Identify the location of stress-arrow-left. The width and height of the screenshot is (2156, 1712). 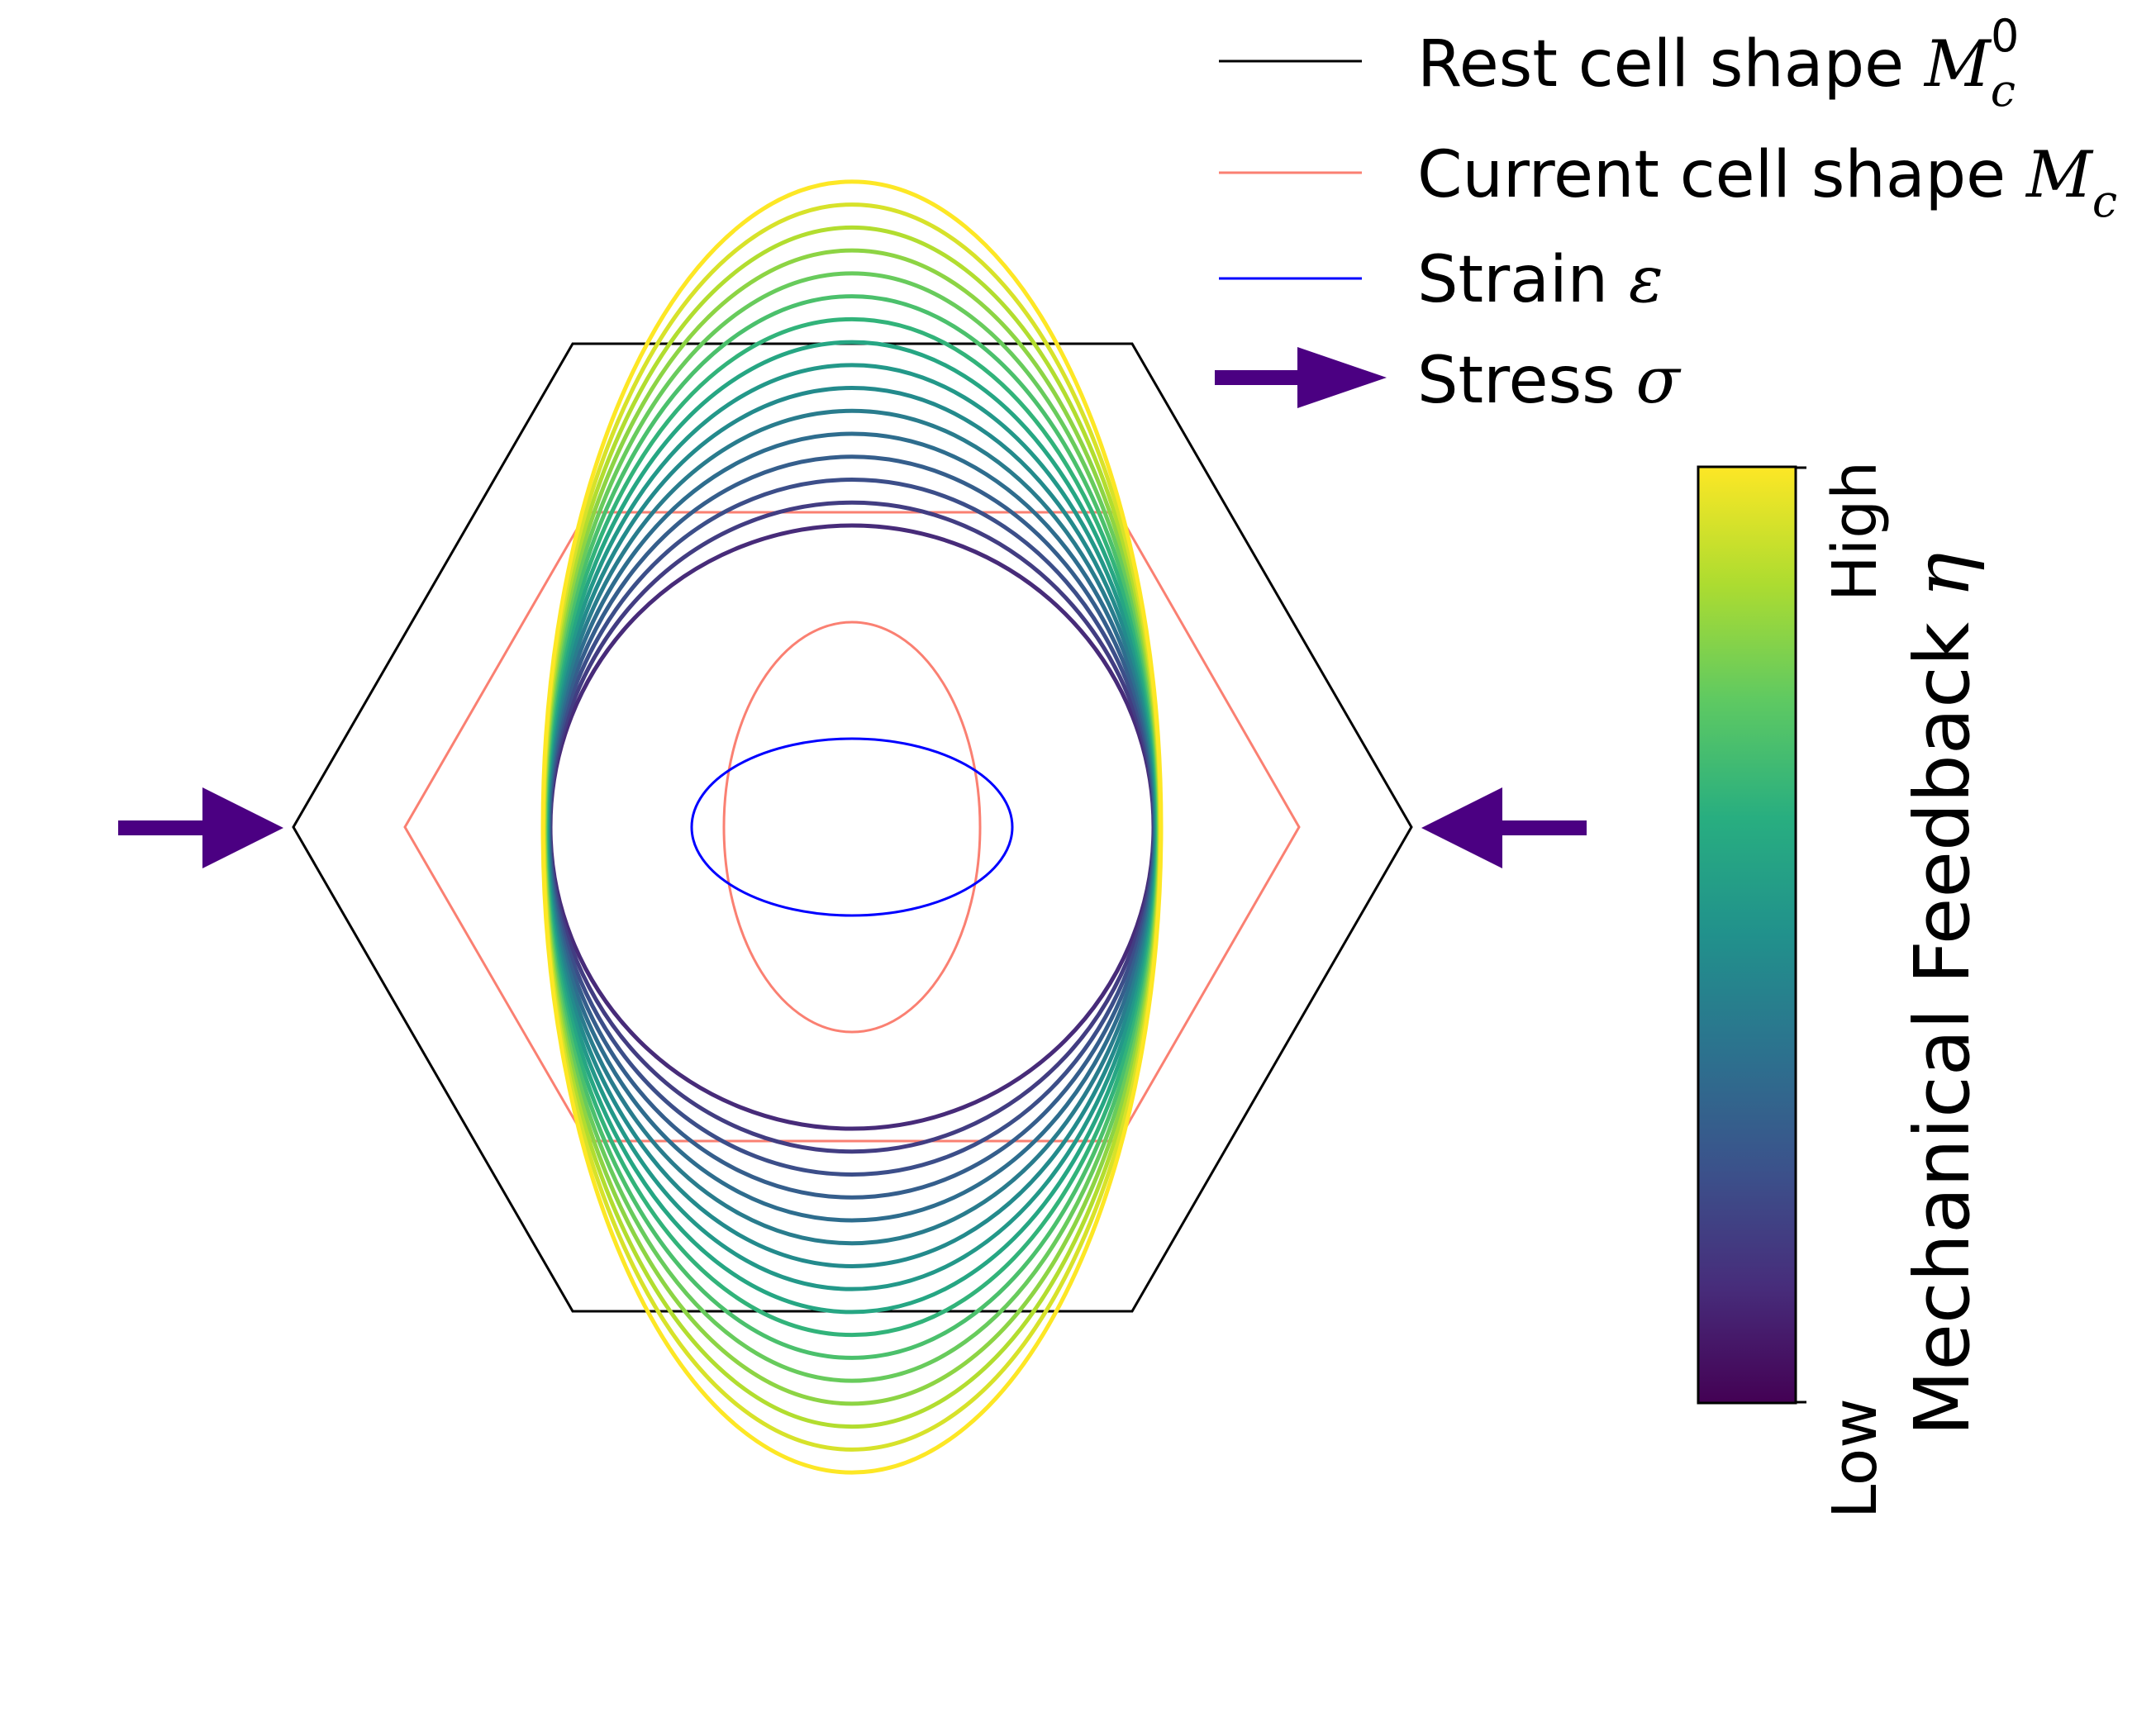
(200, 828).